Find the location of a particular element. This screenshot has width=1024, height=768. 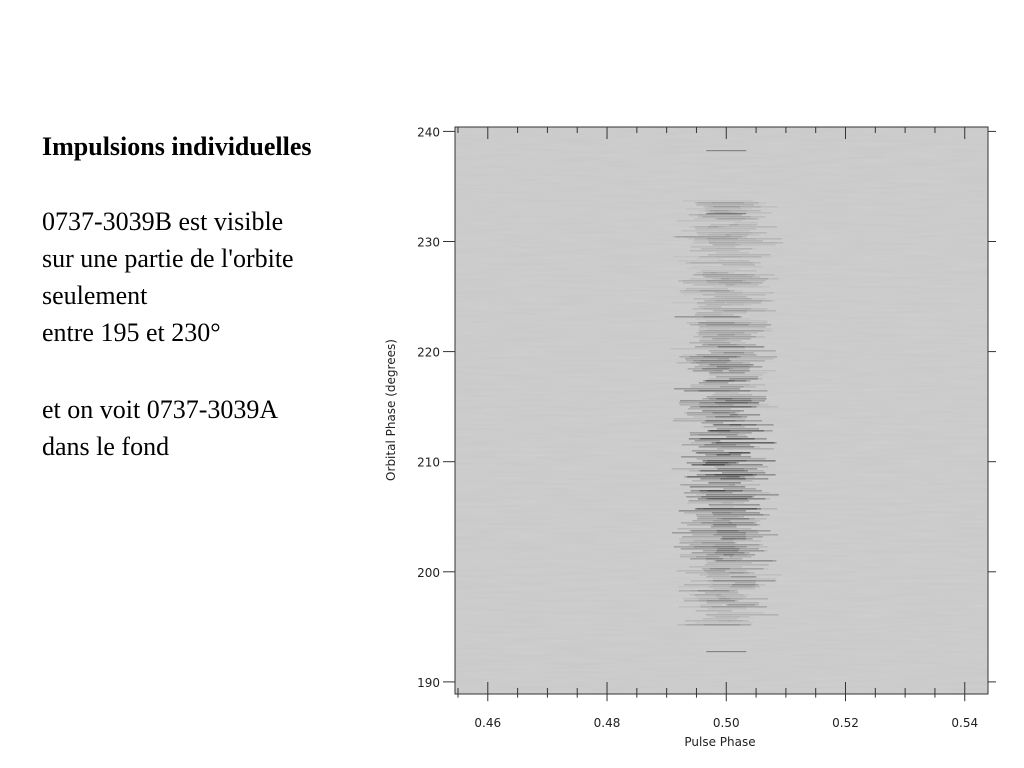

y-tick-label: 230 is located at coordinates (428, 243).